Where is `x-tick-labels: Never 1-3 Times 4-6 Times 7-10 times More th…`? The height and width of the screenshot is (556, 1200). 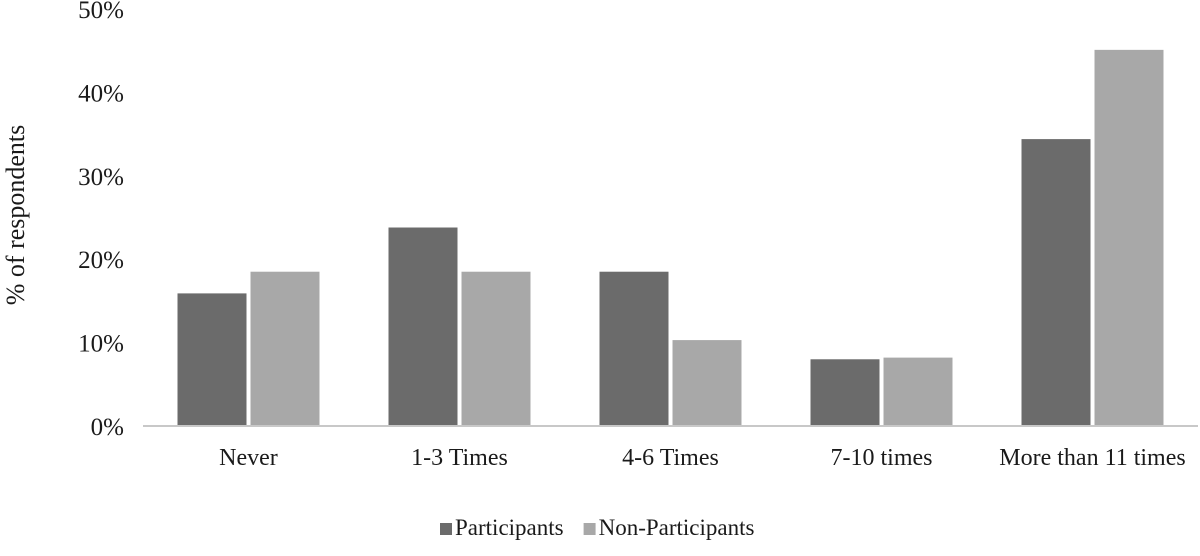 x-tick-labels: Never 1-3 Times 4-6 Times 7-10 times More th… is located at coordinates (702, 458).